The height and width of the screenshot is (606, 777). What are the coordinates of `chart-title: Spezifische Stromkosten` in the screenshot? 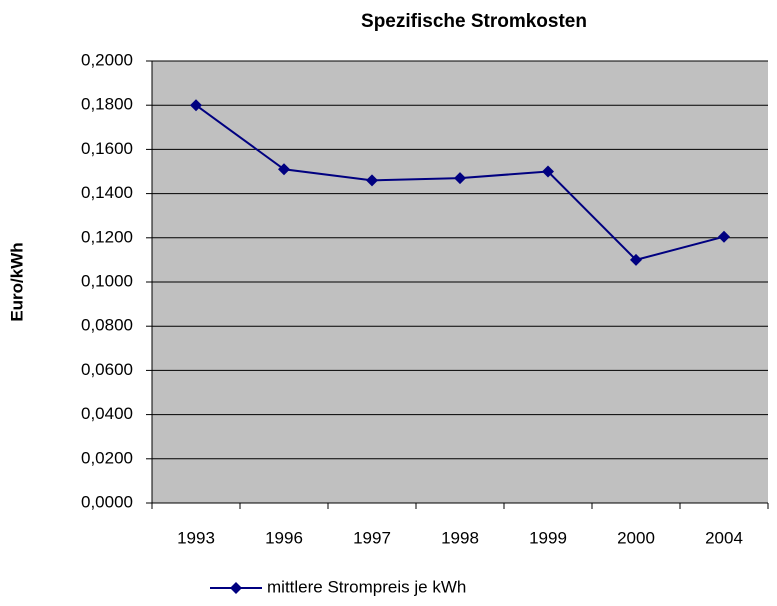 It's located at (474, 21).